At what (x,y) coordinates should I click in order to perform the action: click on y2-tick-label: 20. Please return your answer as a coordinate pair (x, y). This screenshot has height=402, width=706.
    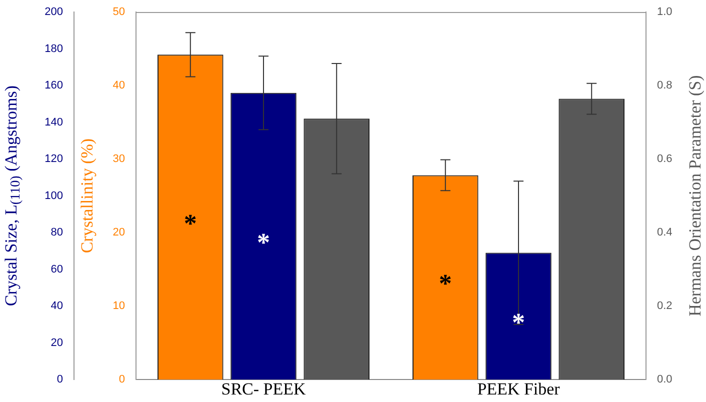
    Looking at the image, I should click on (118, 232).